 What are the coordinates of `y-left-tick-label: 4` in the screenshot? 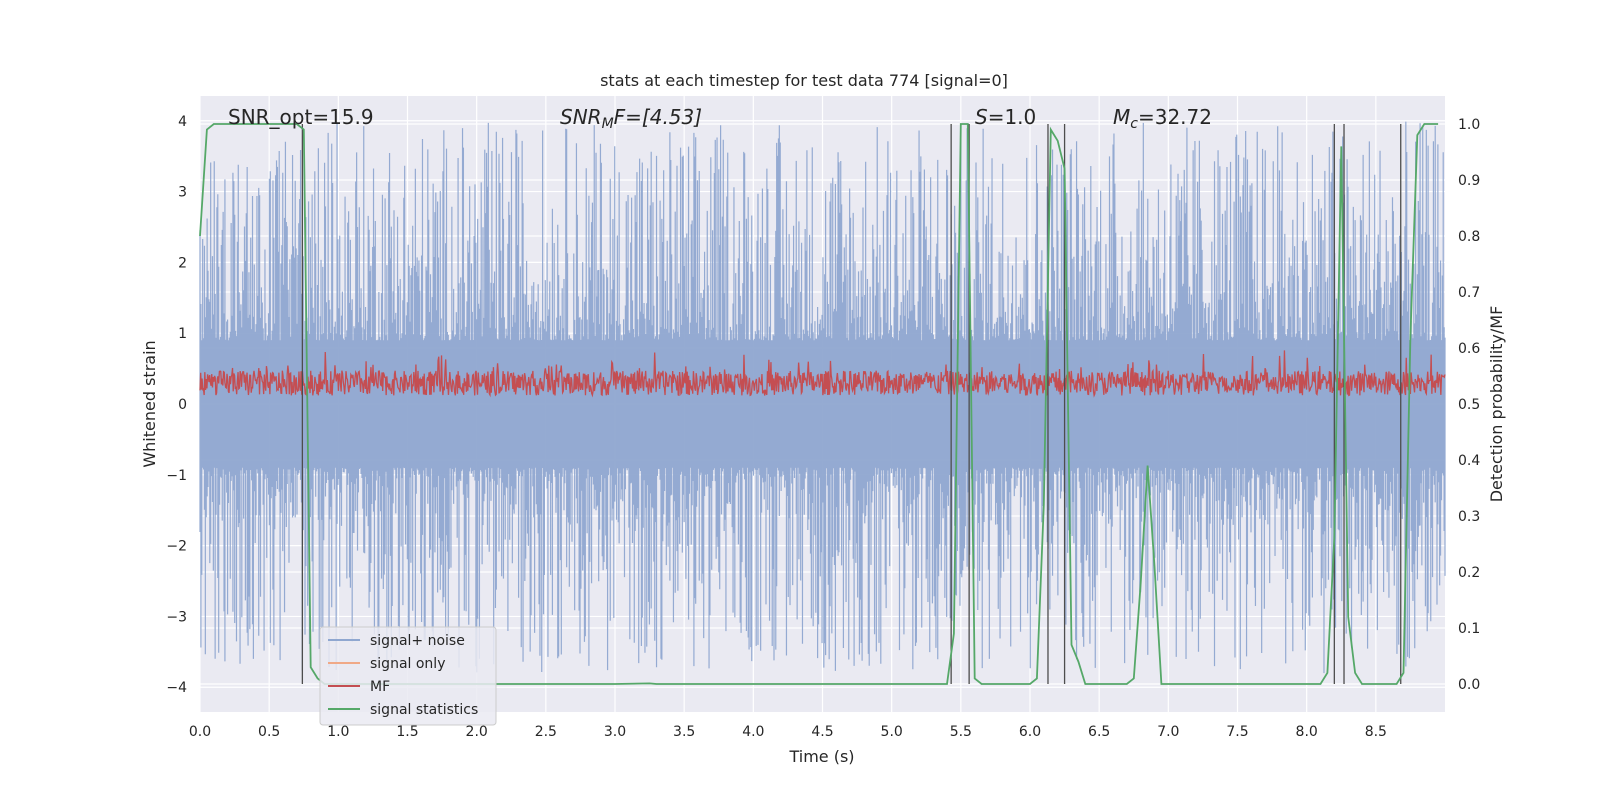 It's located at (182, 122).